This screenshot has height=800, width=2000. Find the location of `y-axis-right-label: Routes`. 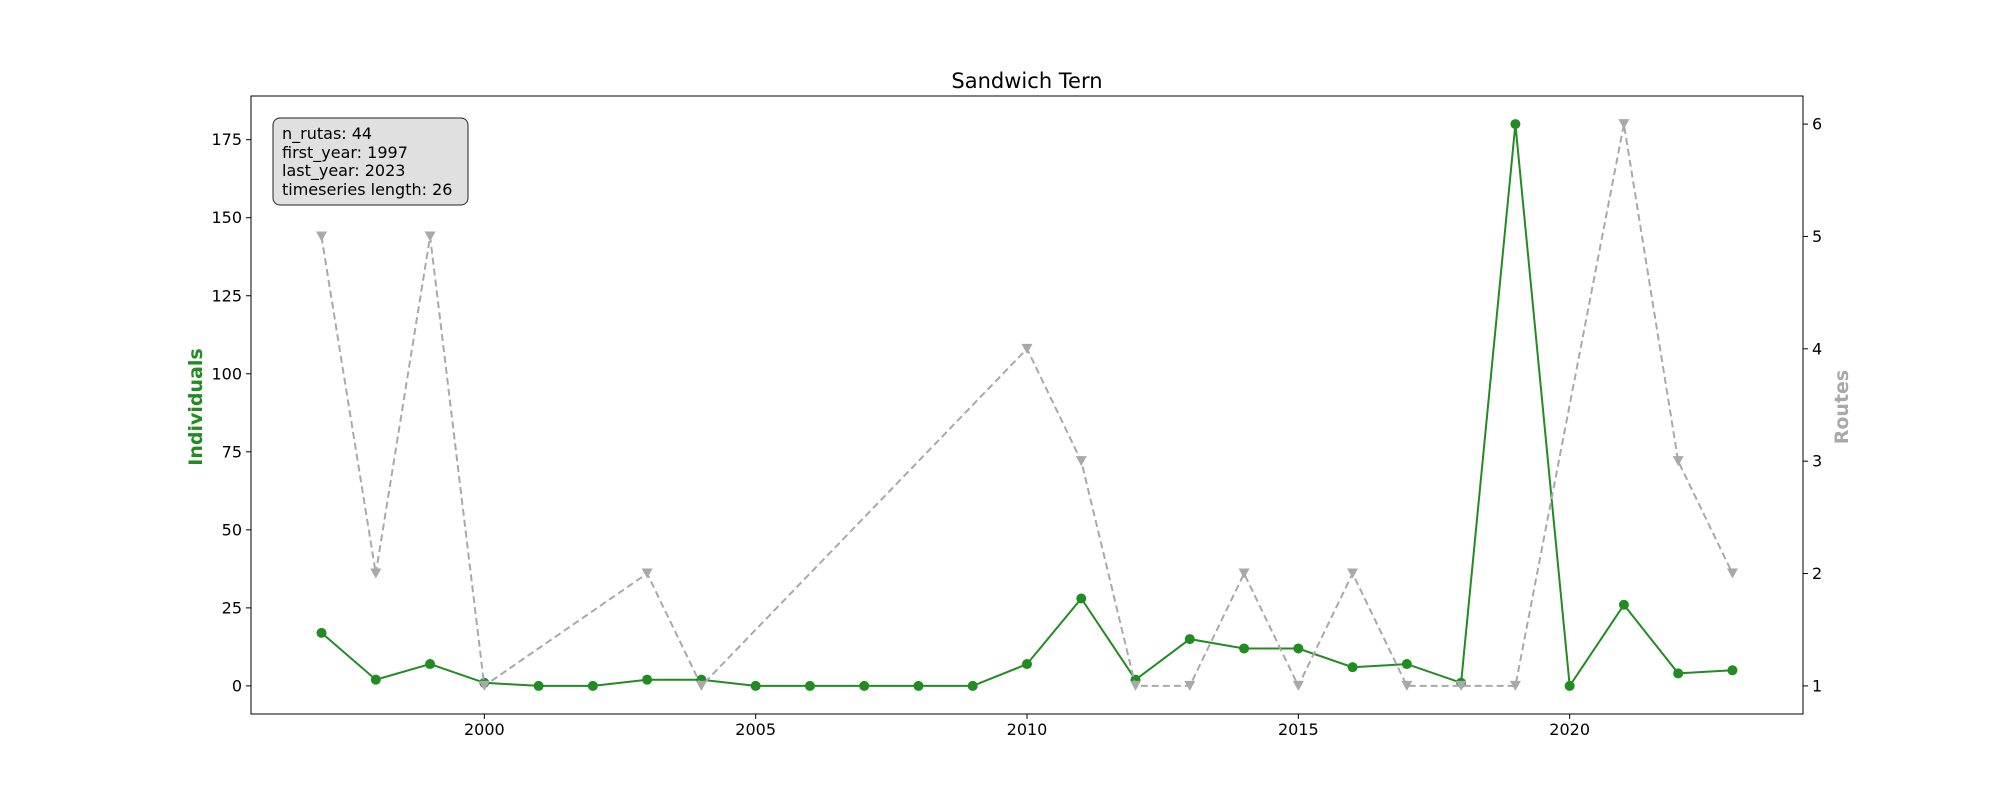

y-axis-right-label: Routes is located at coordinates (1842, 407).